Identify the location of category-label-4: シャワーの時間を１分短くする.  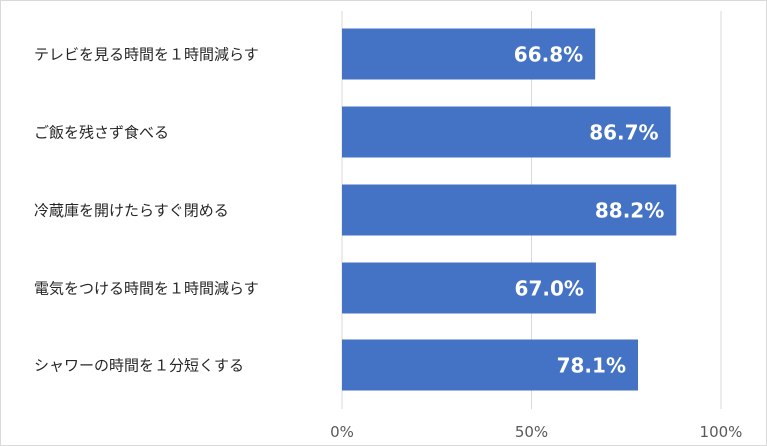
(139, 366).